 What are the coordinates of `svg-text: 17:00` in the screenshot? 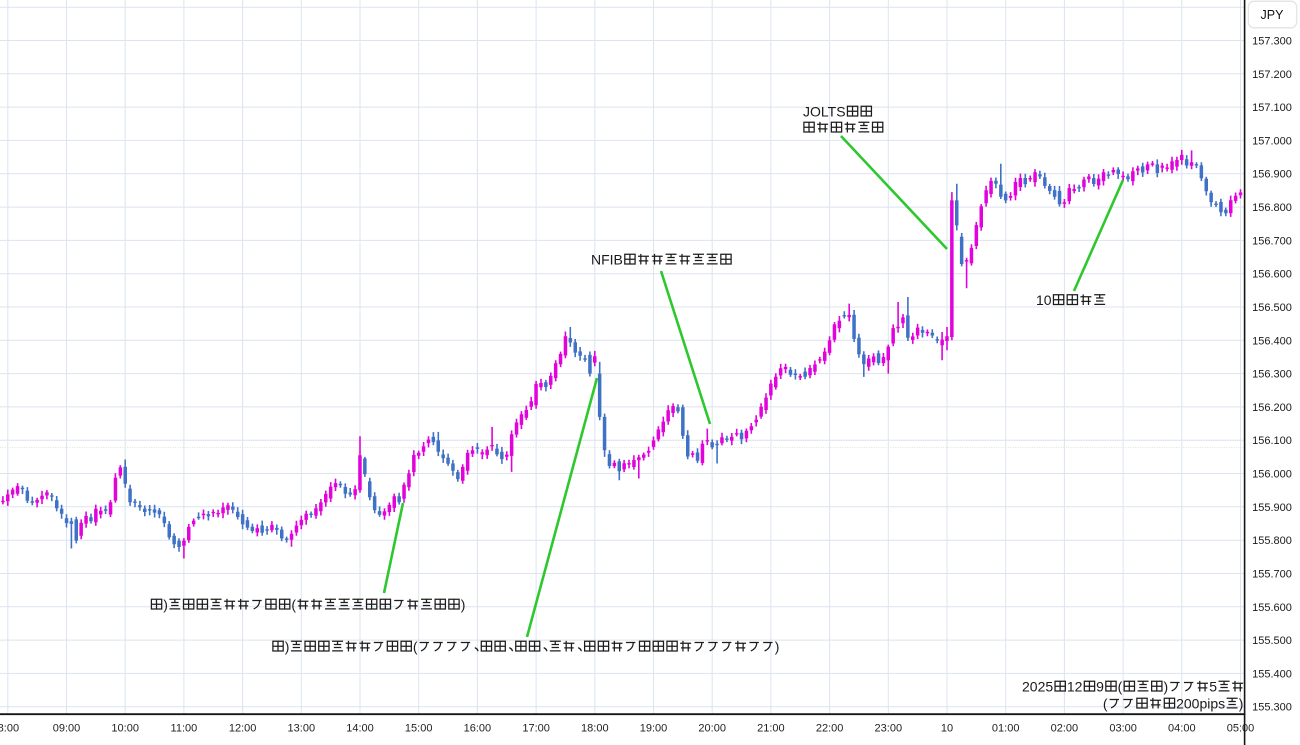 It's located at (536, 729).